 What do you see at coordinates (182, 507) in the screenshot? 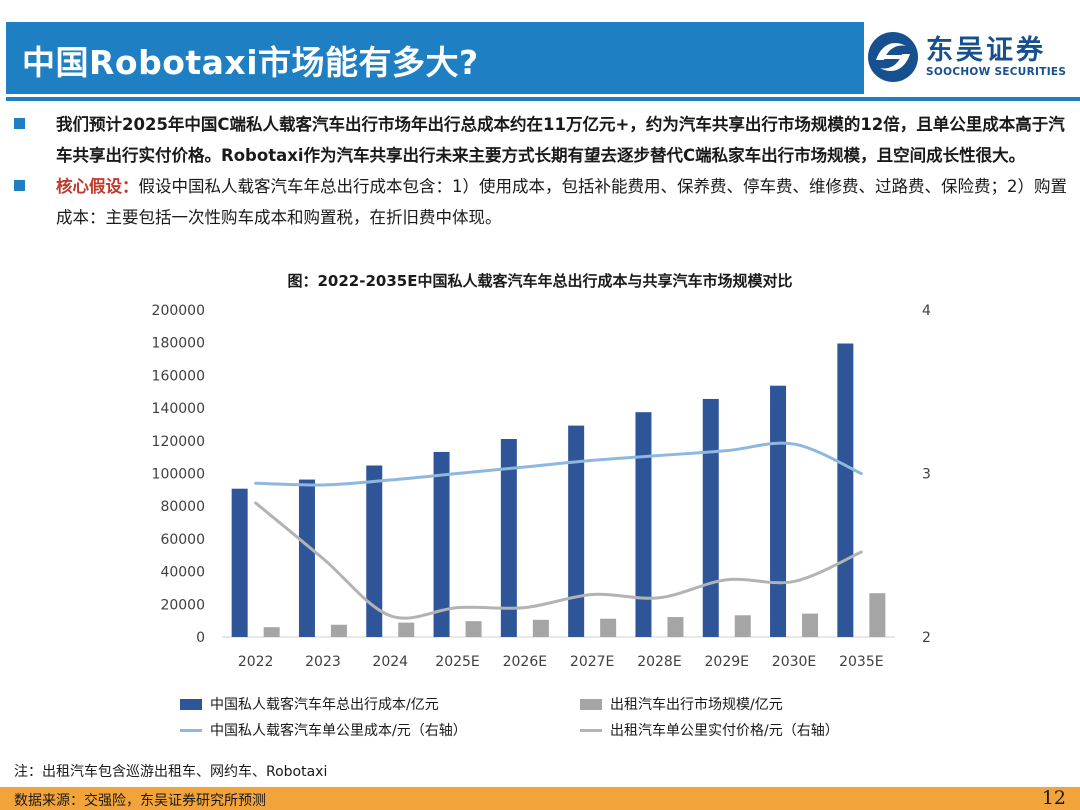
I see `left-axis-tick-label: 80000` at bounding box center [182, 507].